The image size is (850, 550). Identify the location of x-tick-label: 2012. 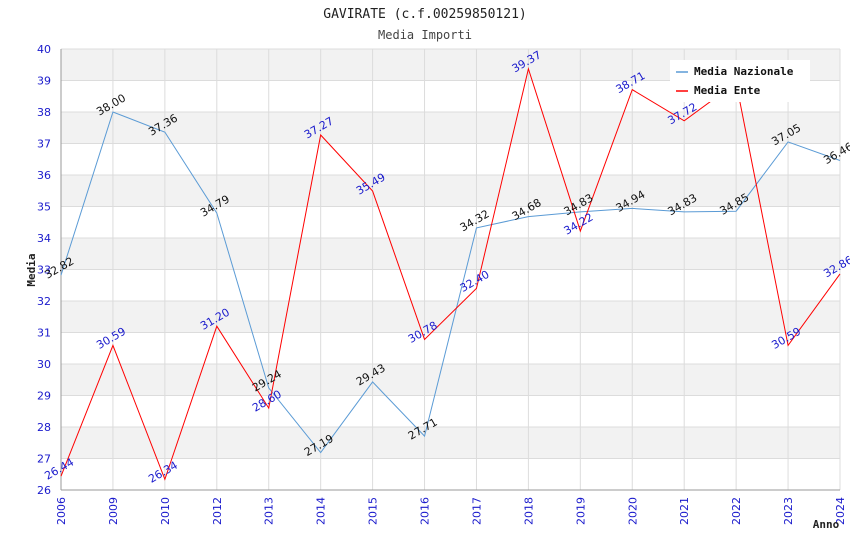
(217, 511).